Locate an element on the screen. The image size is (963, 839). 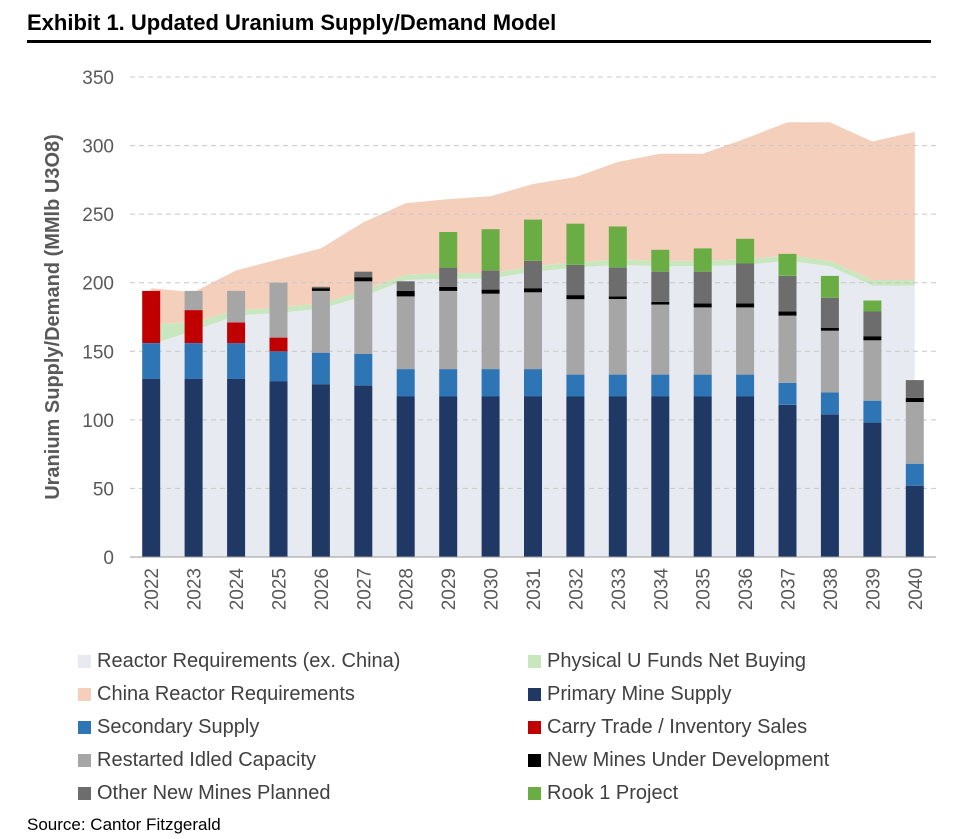
legend-item-reactor_ex_china: Reactor Requirements (ex. China) is located at coordinates (239, 661).